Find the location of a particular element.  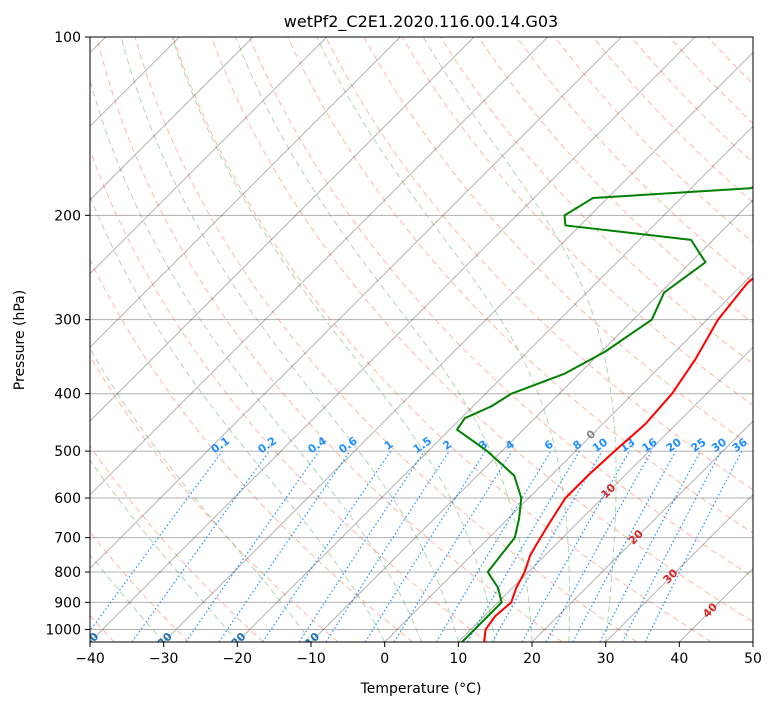

x-tick-label: −10 is located at coordinates (311, 659).